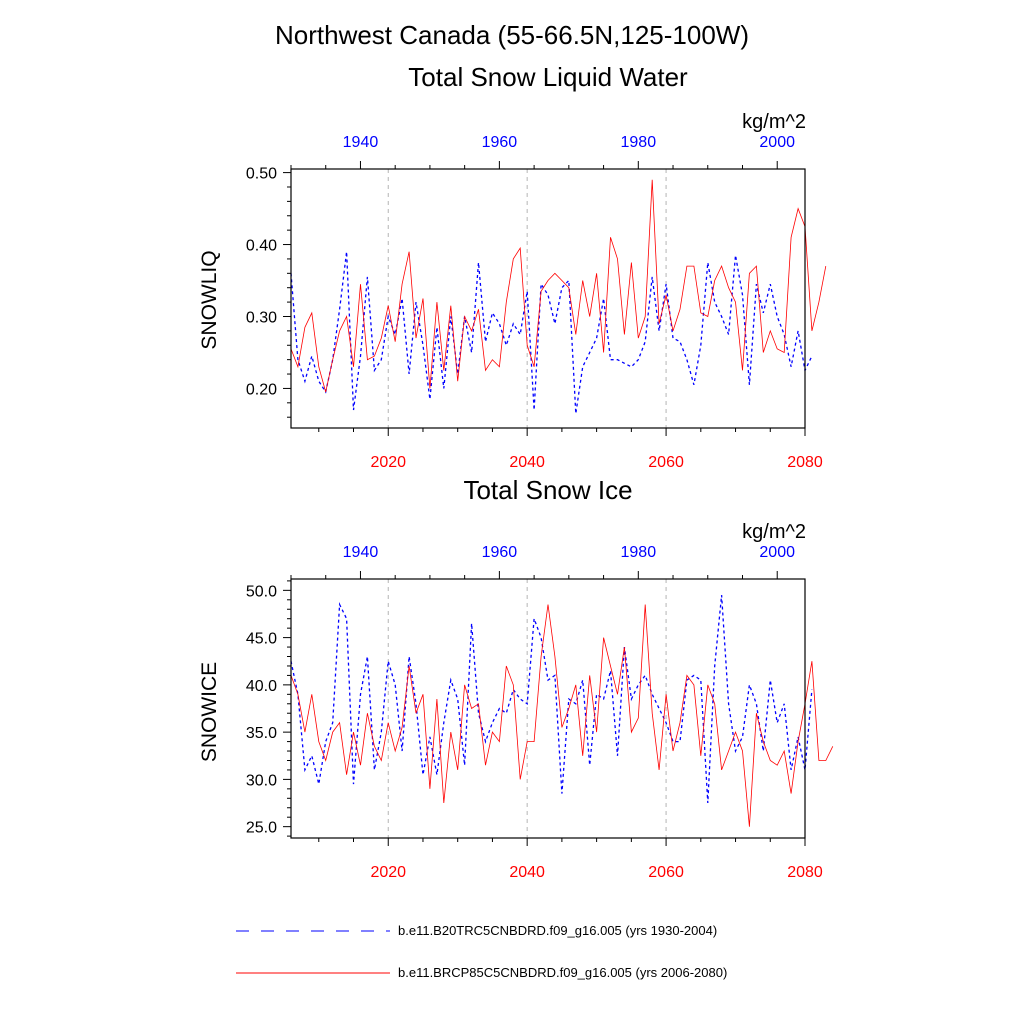 The image size is (1024, 1024). I want to click on snowliq-plot-frame, so click(548, 298).